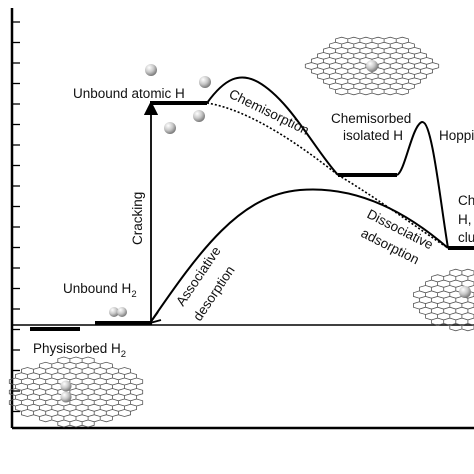  I want to click on graphene-sheet-physisorbed, so click(76, 392).